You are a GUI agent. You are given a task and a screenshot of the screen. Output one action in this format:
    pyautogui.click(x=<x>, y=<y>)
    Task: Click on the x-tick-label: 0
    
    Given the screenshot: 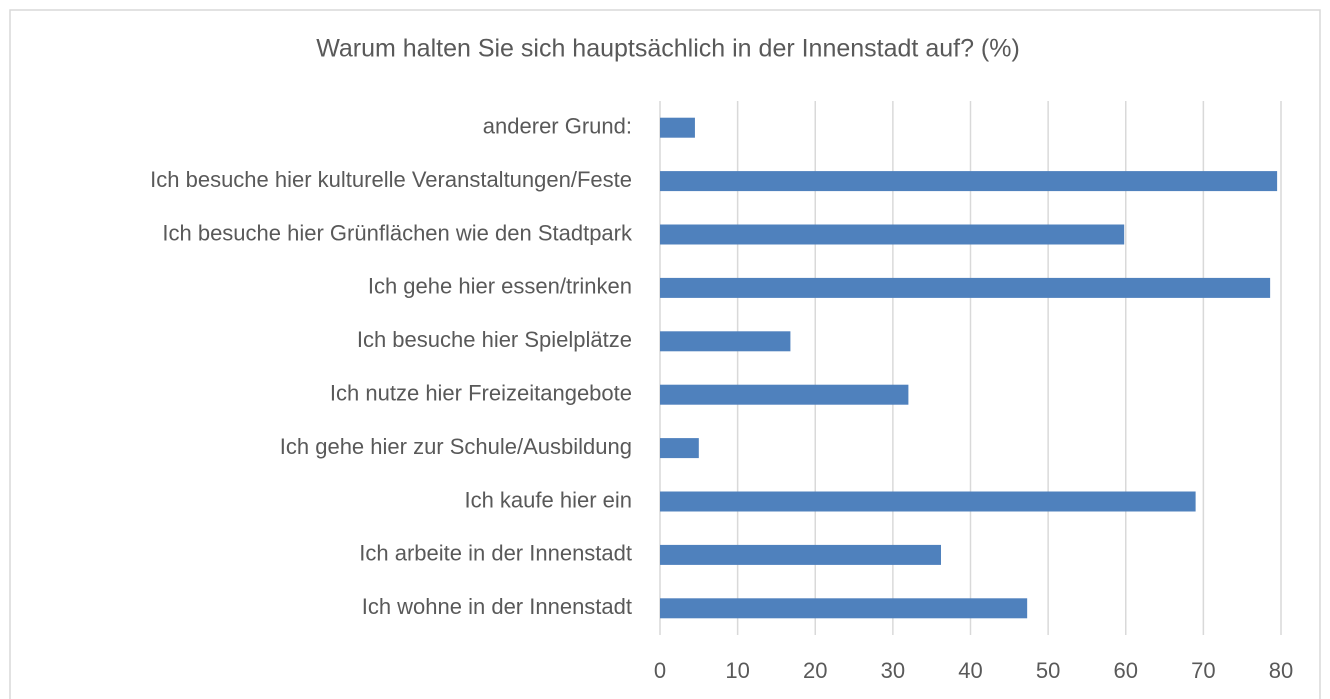 What is the action you would take?
    pyautogui.click(x=660, y=670)
    